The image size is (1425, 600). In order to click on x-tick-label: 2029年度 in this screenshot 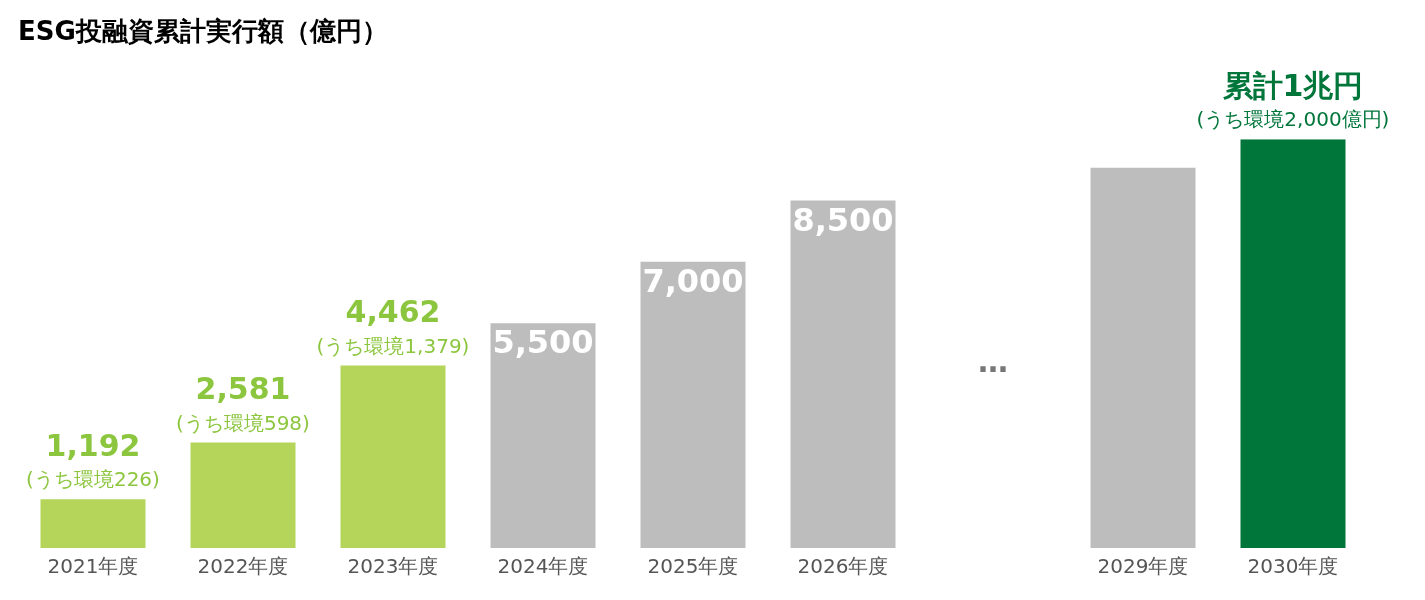, I will do `click(1143, 566)`.